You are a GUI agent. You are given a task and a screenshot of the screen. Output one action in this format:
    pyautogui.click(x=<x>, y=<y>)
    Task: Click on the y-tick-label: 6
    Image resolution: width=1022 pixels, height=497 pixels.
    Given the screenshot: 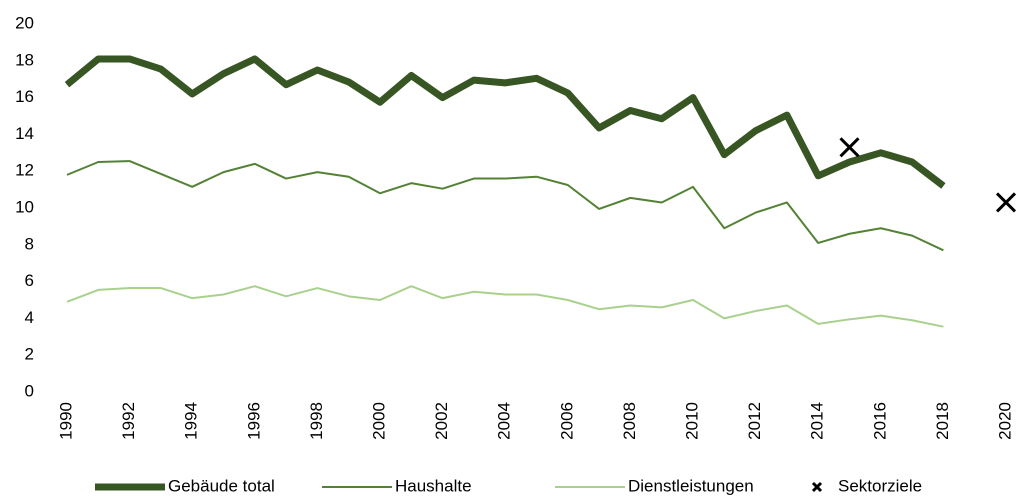 What is the action you would take?
    pyautogui.click(x=29, y=280)
    